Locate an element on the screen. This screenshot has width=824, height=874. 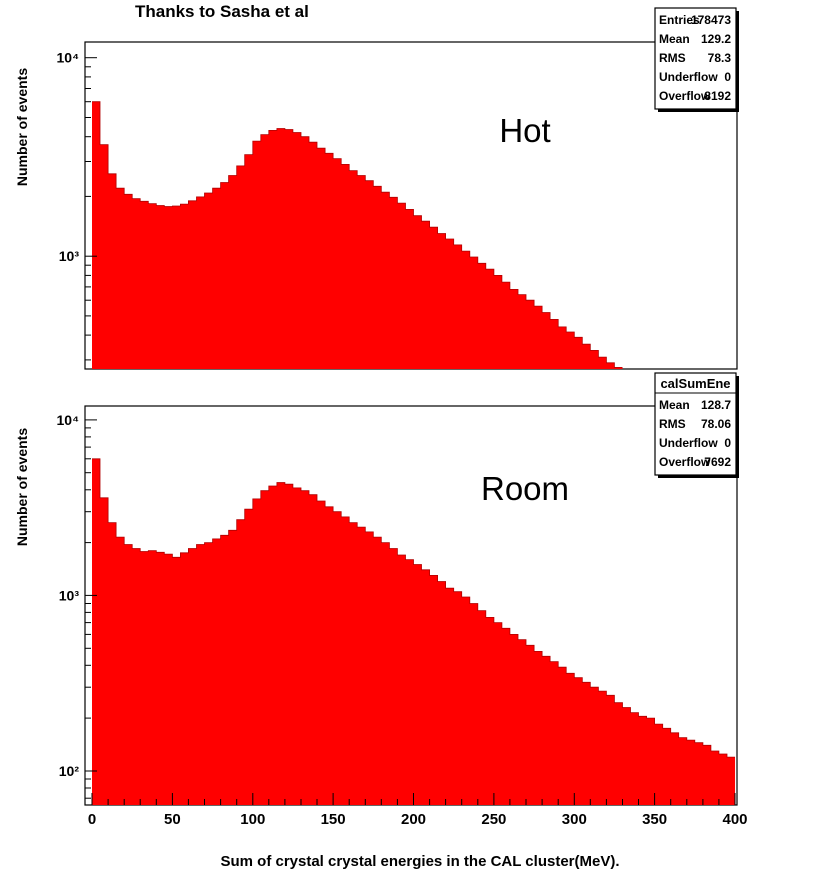
x-tick-label: 150 is located at coordinates (333, 819).